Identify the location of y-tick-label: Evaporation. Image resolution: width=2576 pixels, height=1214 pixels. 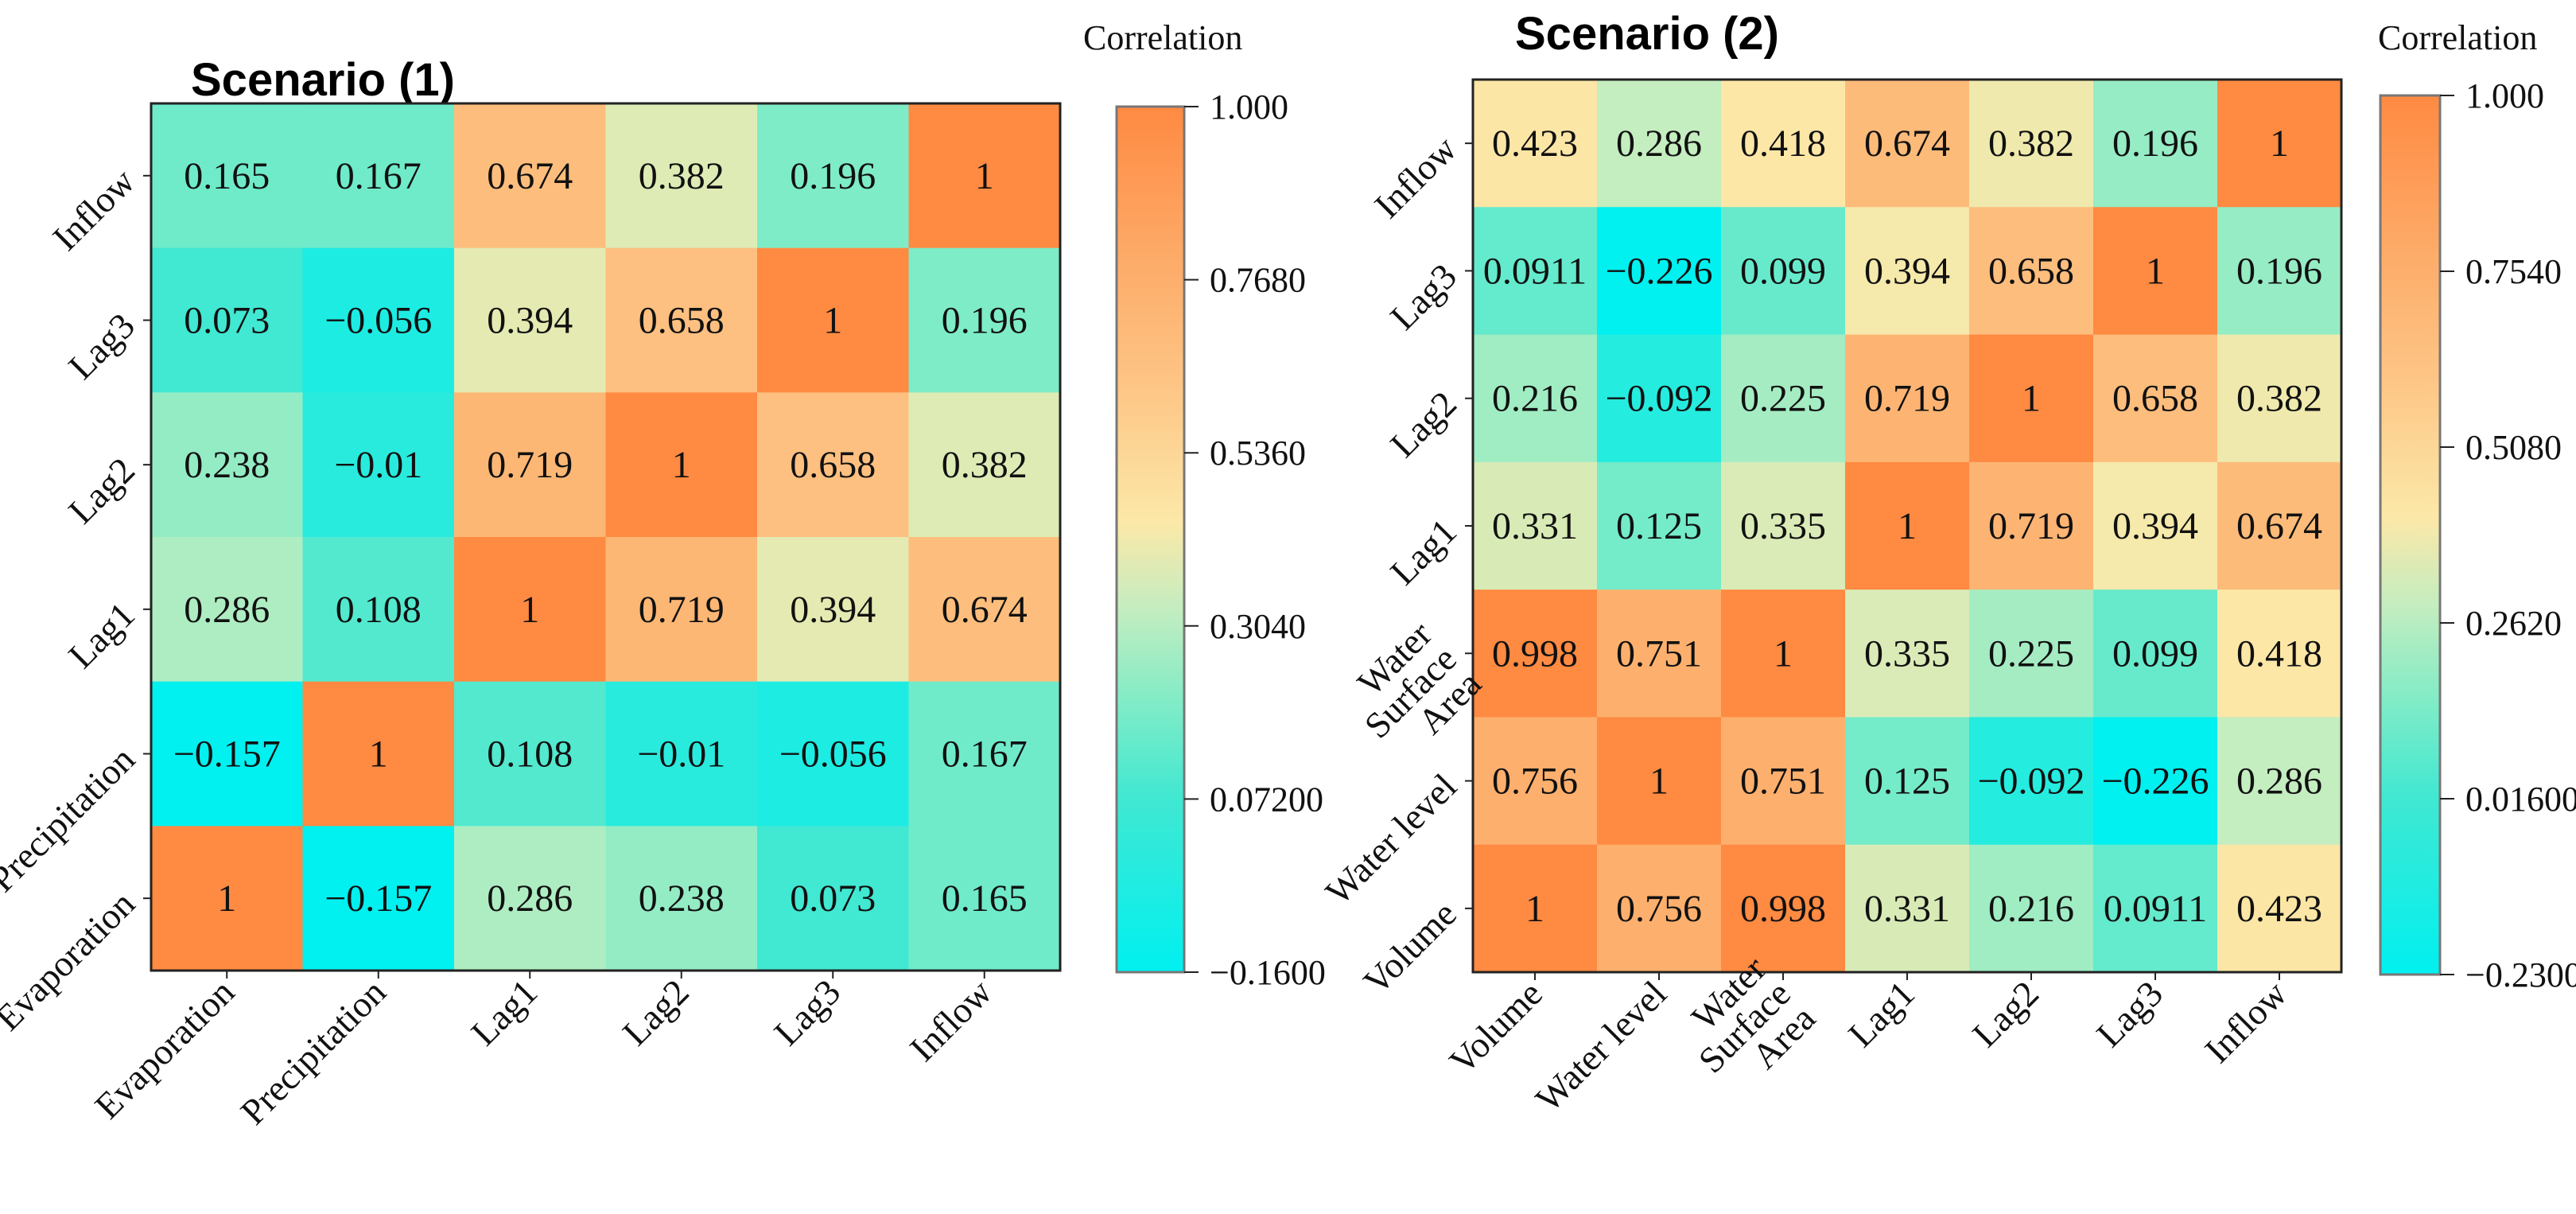
(71, 961).